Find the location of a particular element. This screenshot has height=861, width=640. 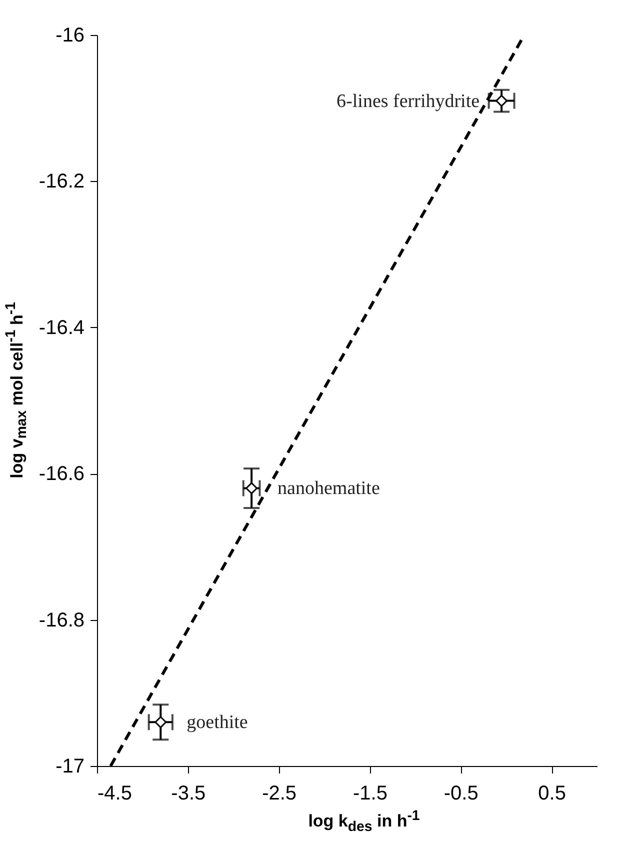

y-tick-label: -16.8 is located at coordinates (61, 620).